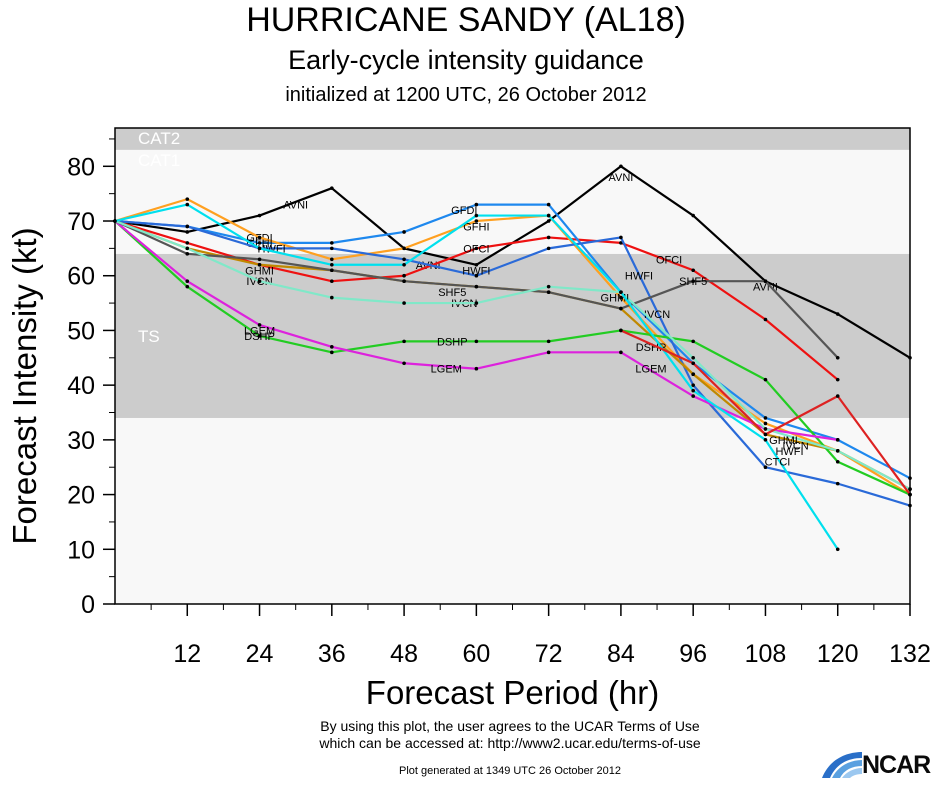  Describe the element at coordinates (512, 201) in the screenshot. I see `band-cat1` at that location.